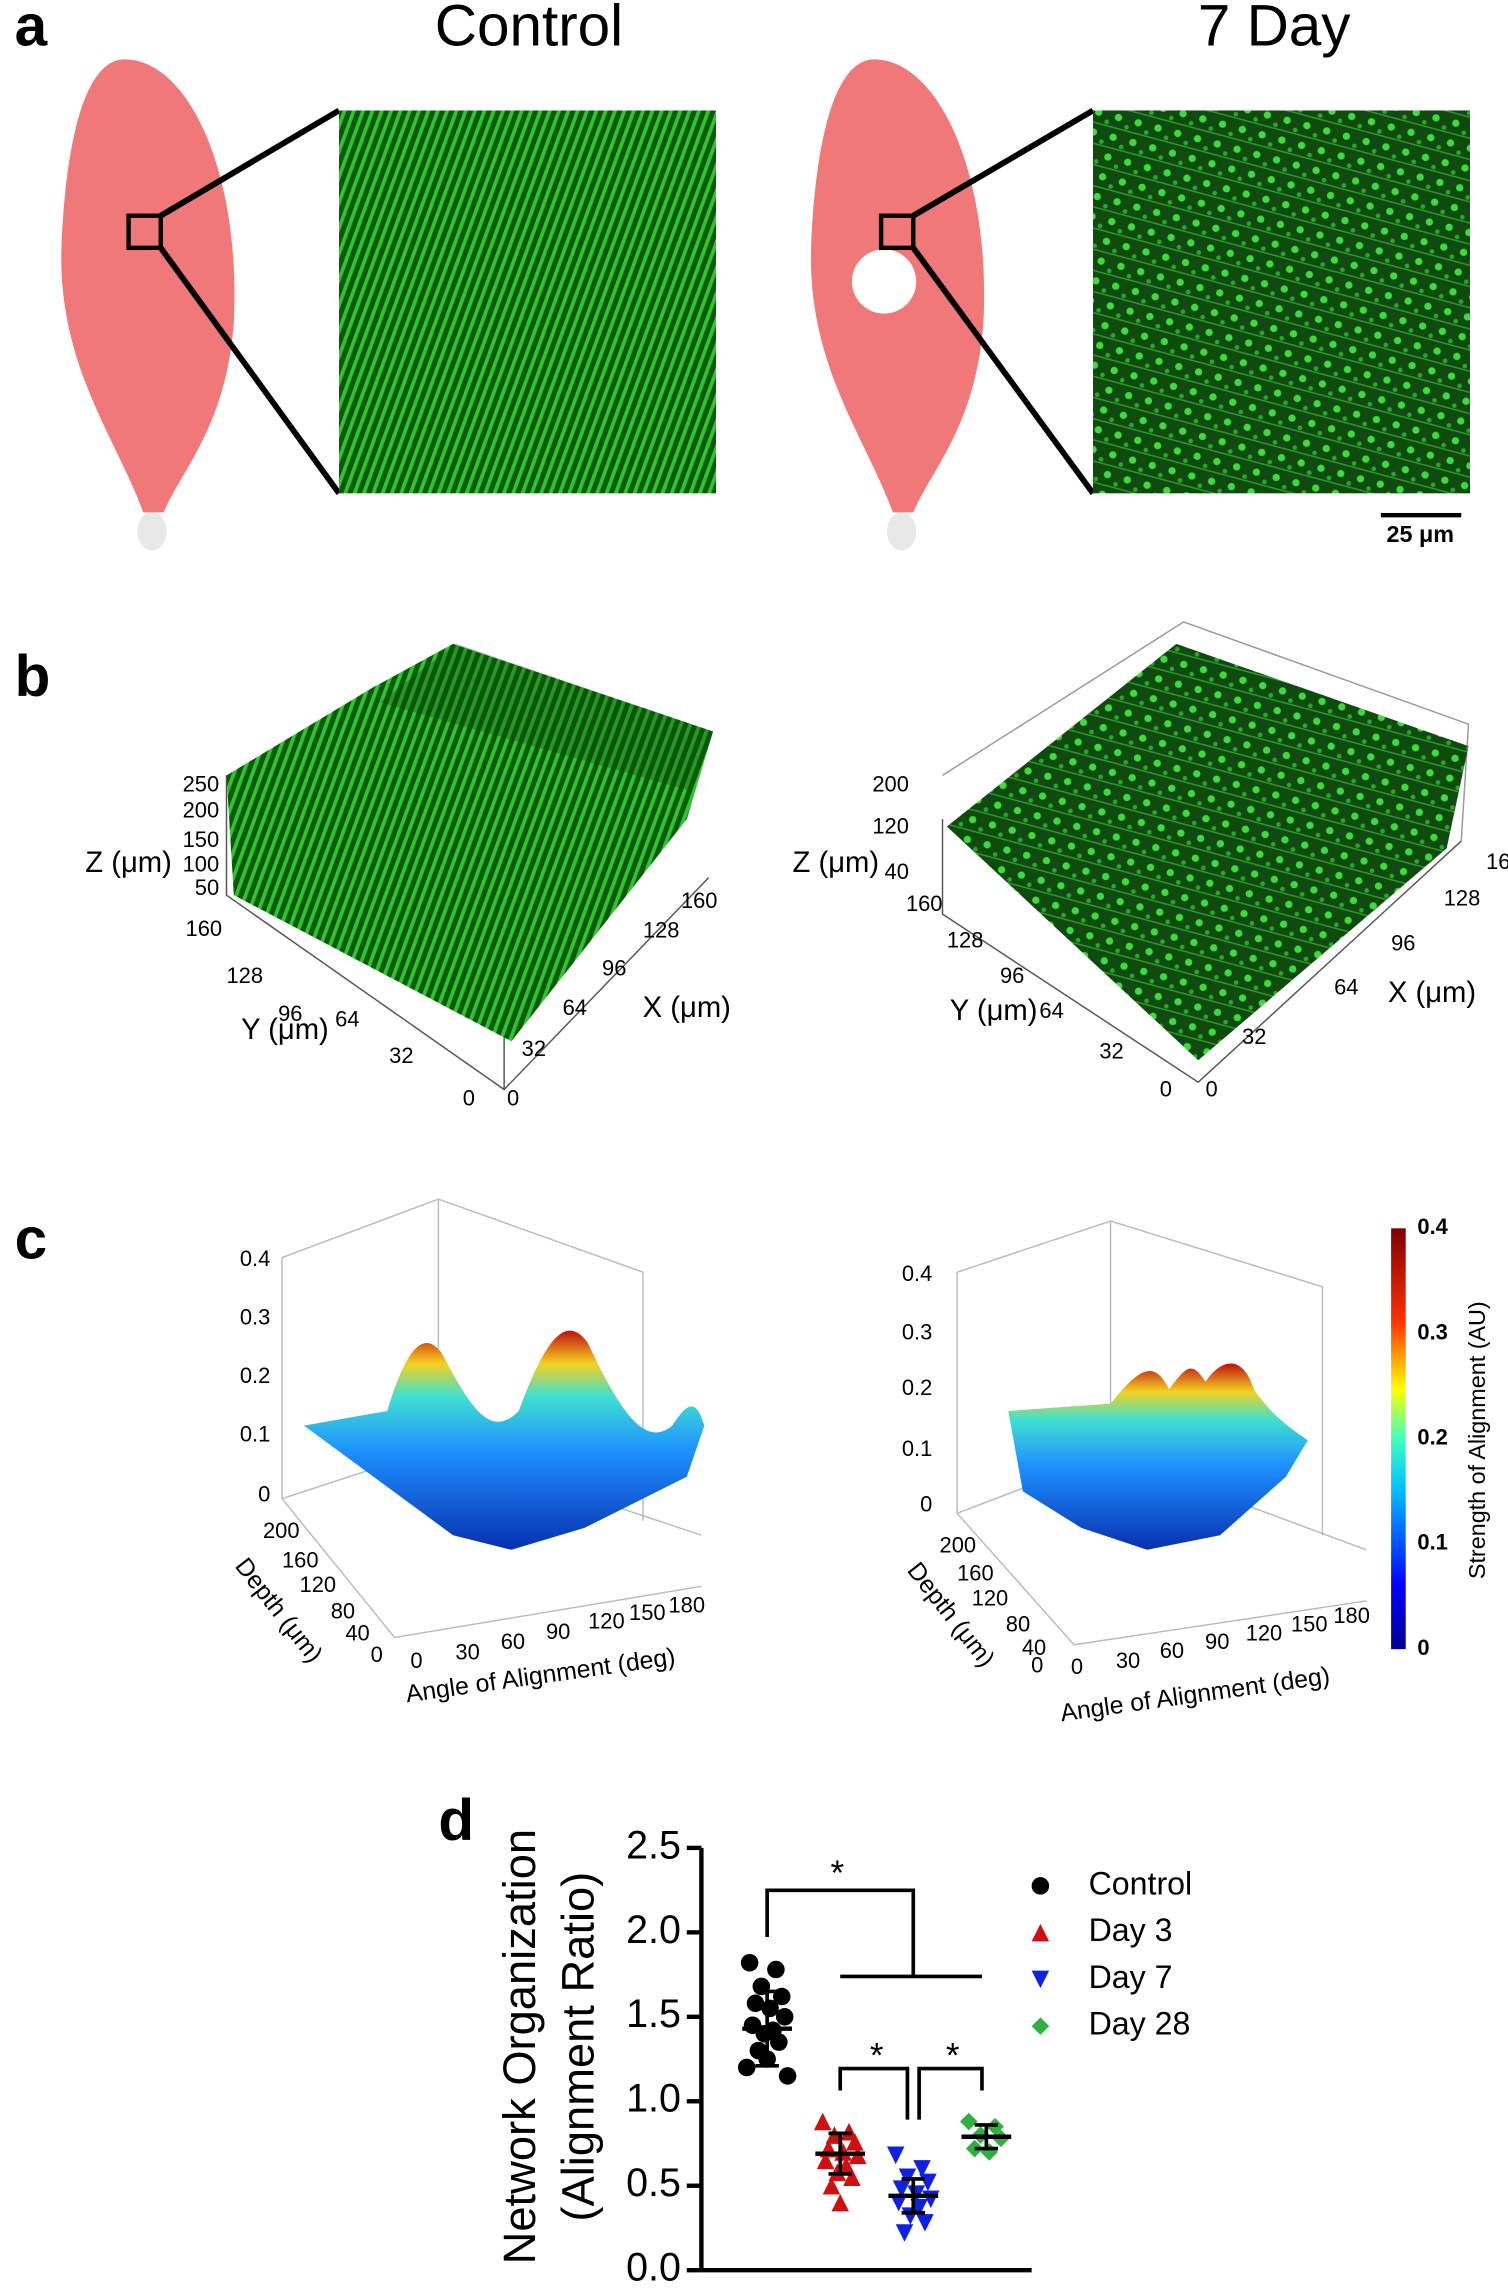 The height and width of the screenshot is (2293, 1508). Describe the element at coordinates (152, 531) in the screenshot. I see `tendon` at that location.